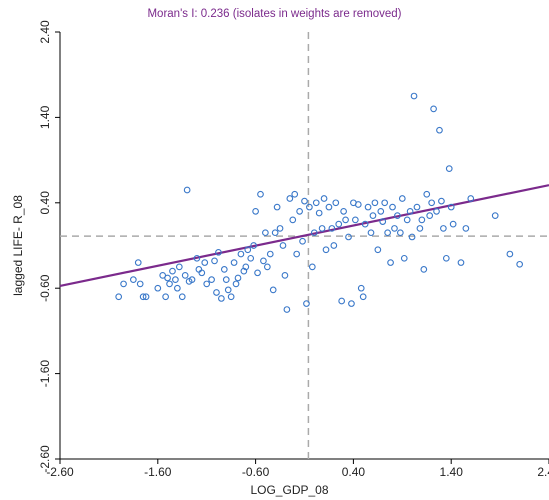 The image size is (549, 500). I want to click on x-tick-label: 1.40, so click(452, 472).